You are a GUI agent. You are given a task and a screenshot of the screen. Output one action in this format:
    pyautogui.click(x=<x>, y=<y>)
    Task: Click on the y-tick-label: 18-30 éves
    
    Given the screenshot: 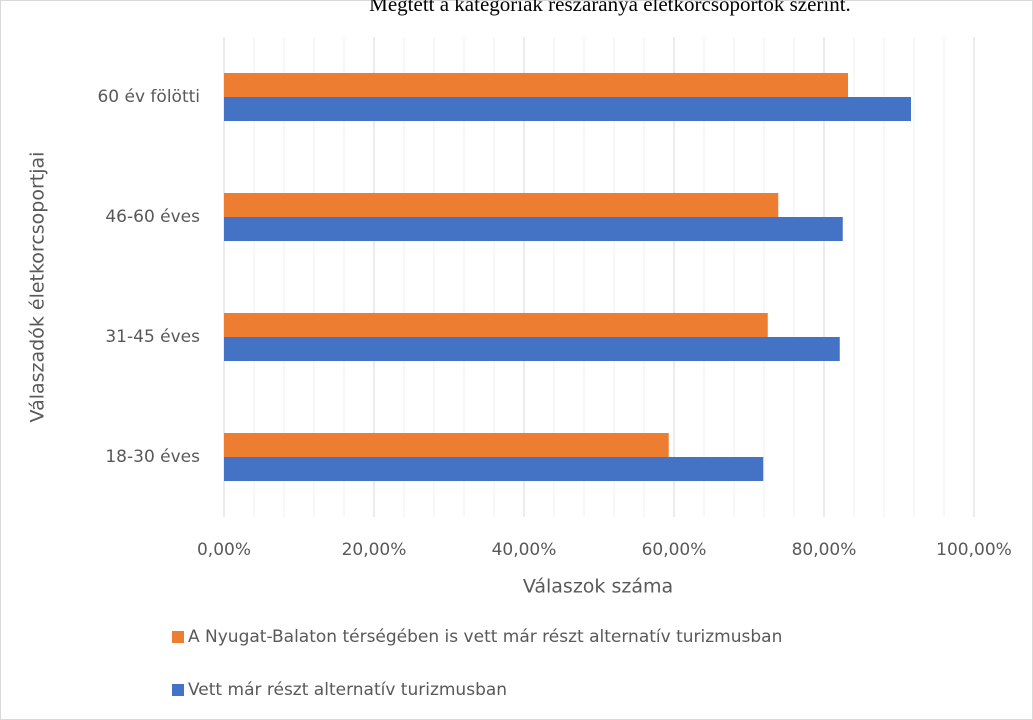 What is the action you would take?
    pyautogui.click(x=152, y=457)
    